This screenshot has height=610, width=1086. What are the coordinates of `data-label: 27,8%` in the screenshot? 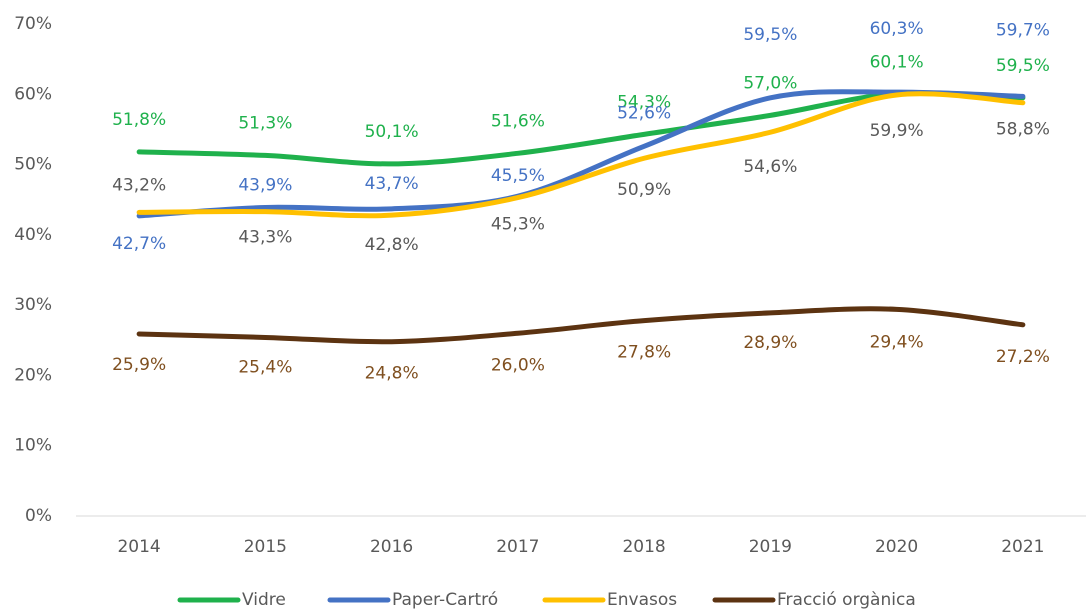 It's located at (644, 353).